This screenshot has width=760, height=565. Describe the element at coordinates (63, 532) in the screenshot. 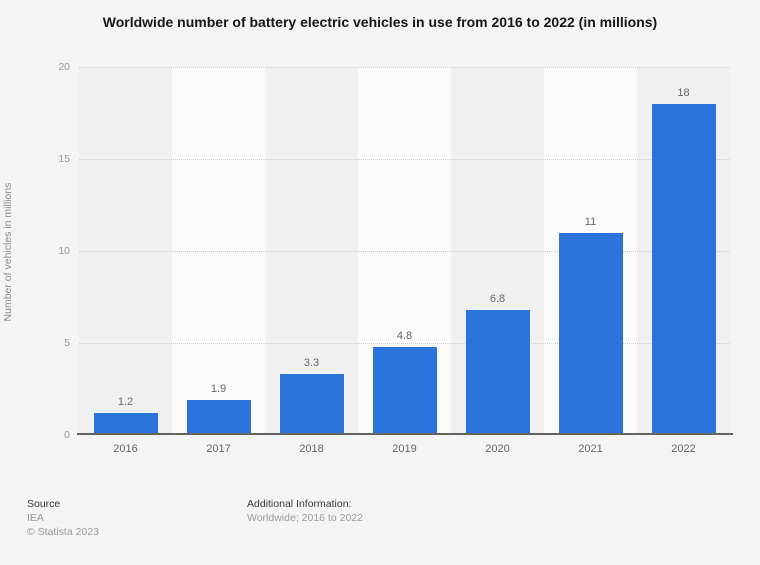

I see `copyright-notice: © Statista 2023` at that location.